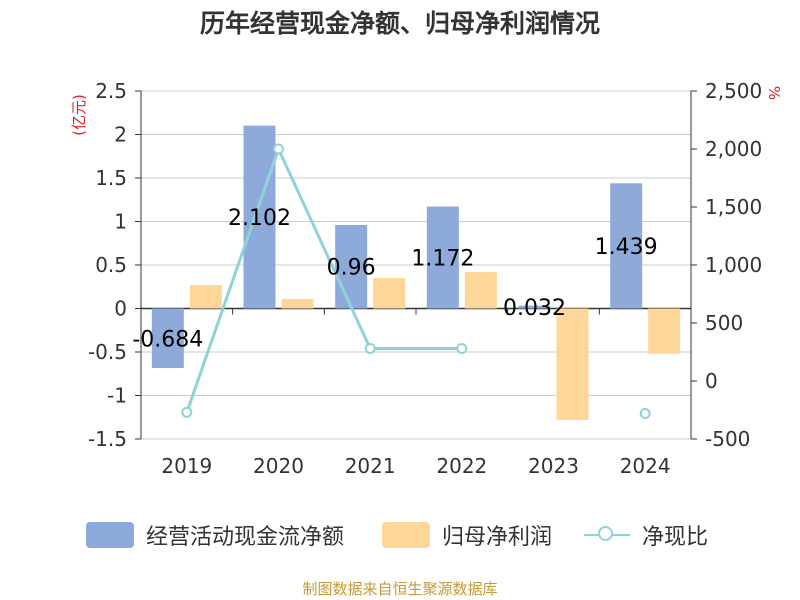 Image resolution: width=800 pixels, height=600 pixels. Describe the element at coordinates (675, 537) in the screenshot. I see `legend-label-ratio: 净现比` at that location.